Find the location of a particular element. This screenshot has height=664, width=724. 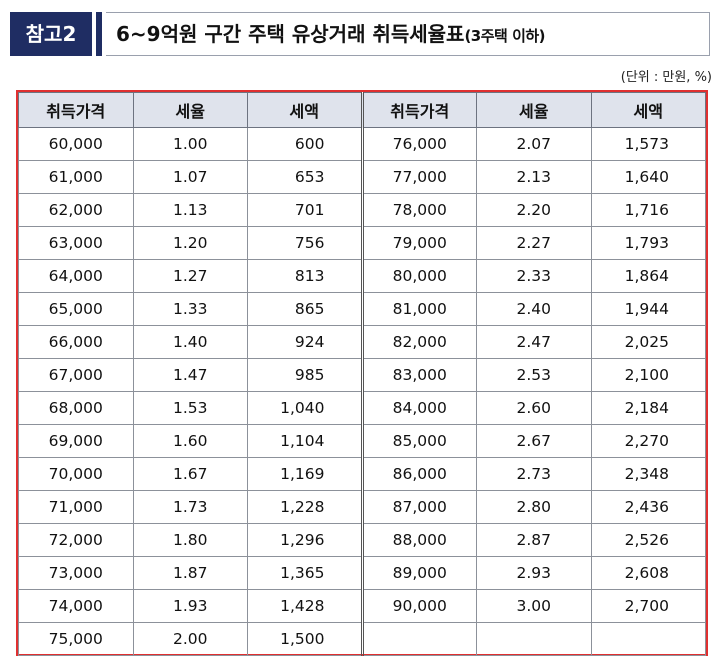

table-cell: 63,000 is located at coordinates (76, 243).